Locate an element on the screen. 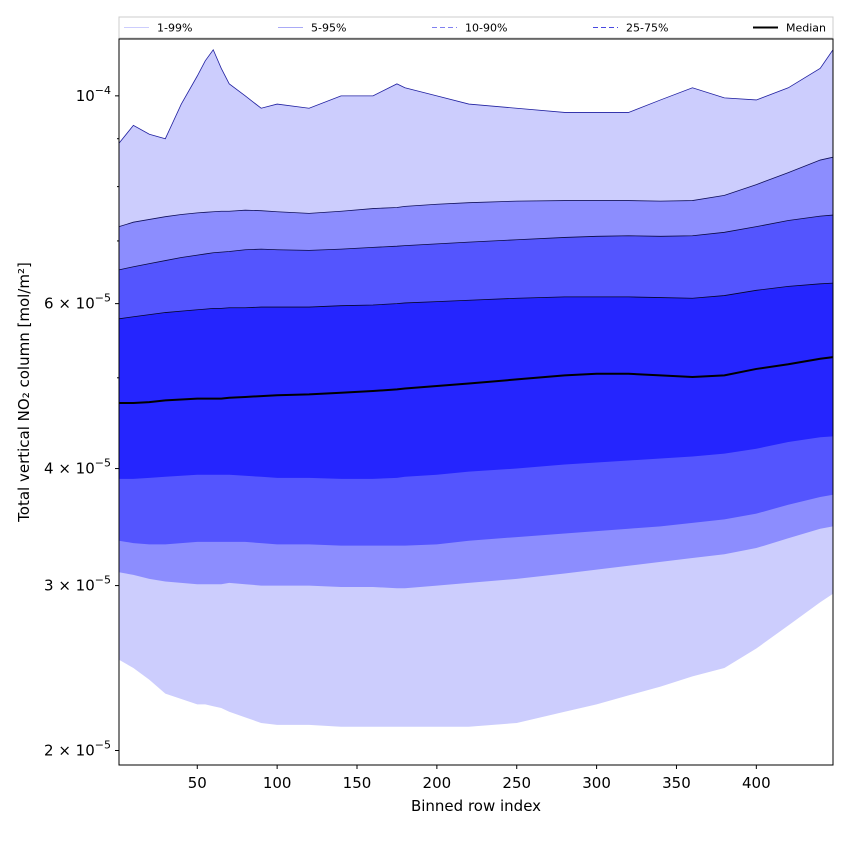 Image resolution: width=850 pixels, height=850 pixels. legend: 1-99% 5-95% 10-90% 25-75% Median is located at coordinates (476, 27).